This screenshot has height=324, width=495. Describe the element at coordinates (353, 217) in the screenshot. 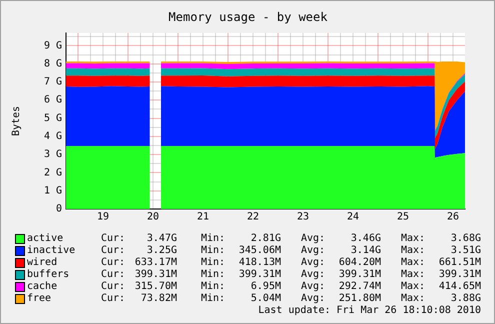

I see `x-tick-label: 24` at that location.